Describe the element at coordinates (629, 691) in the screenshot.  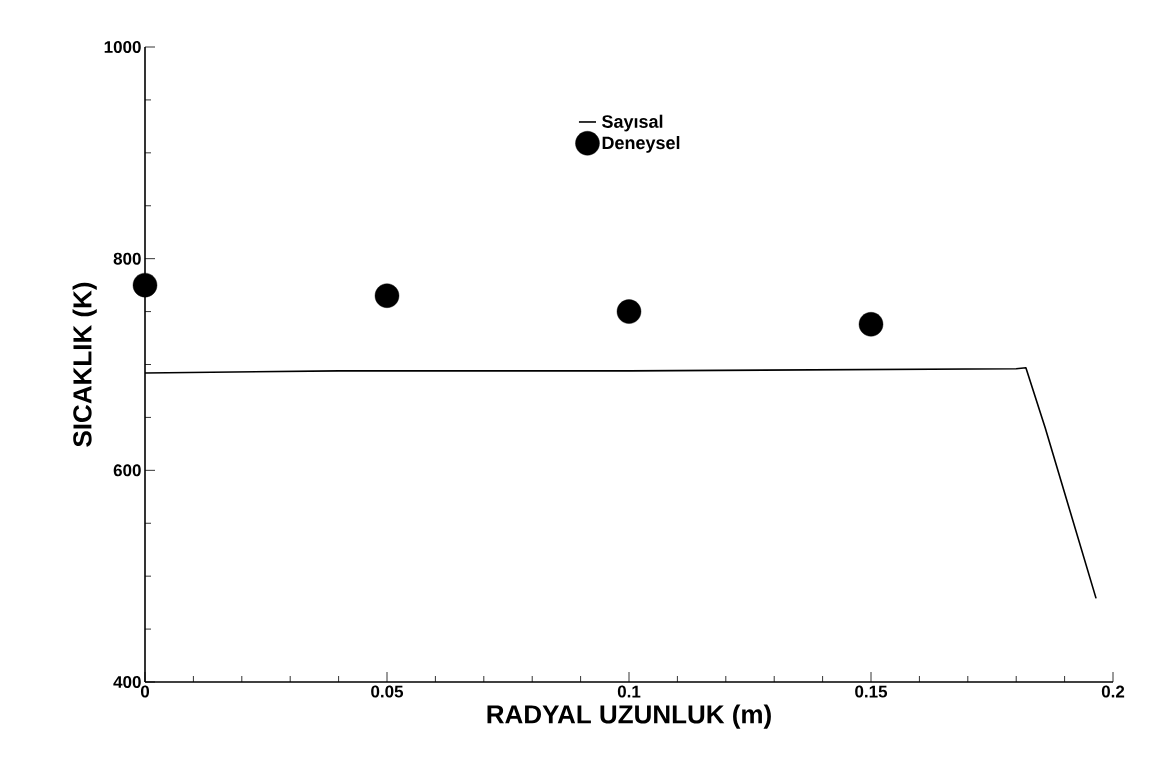
I see `x-tick-label: 0.1` at that location.